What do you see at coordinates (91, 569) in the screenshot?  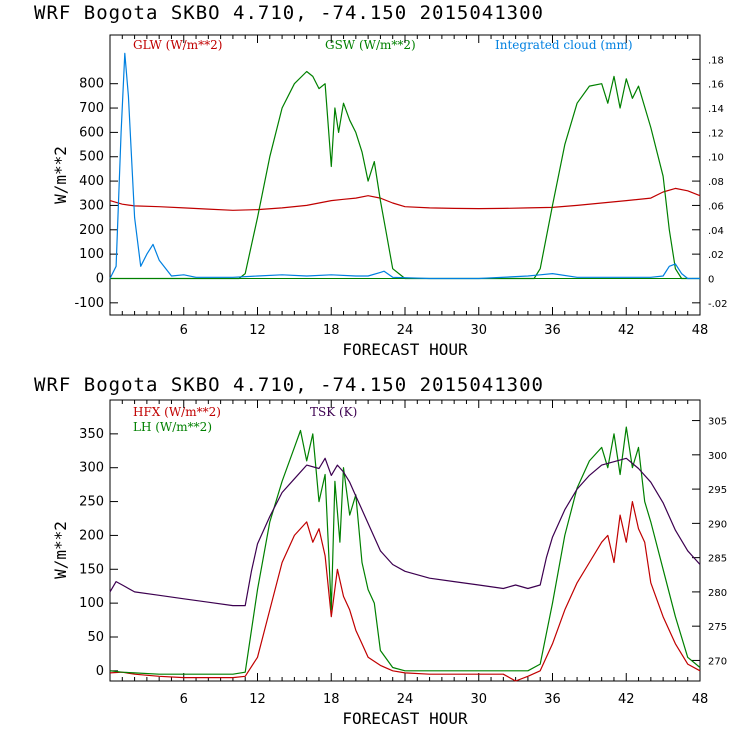 I see `y-tick-label: 150` at bounding box center [91, 569].